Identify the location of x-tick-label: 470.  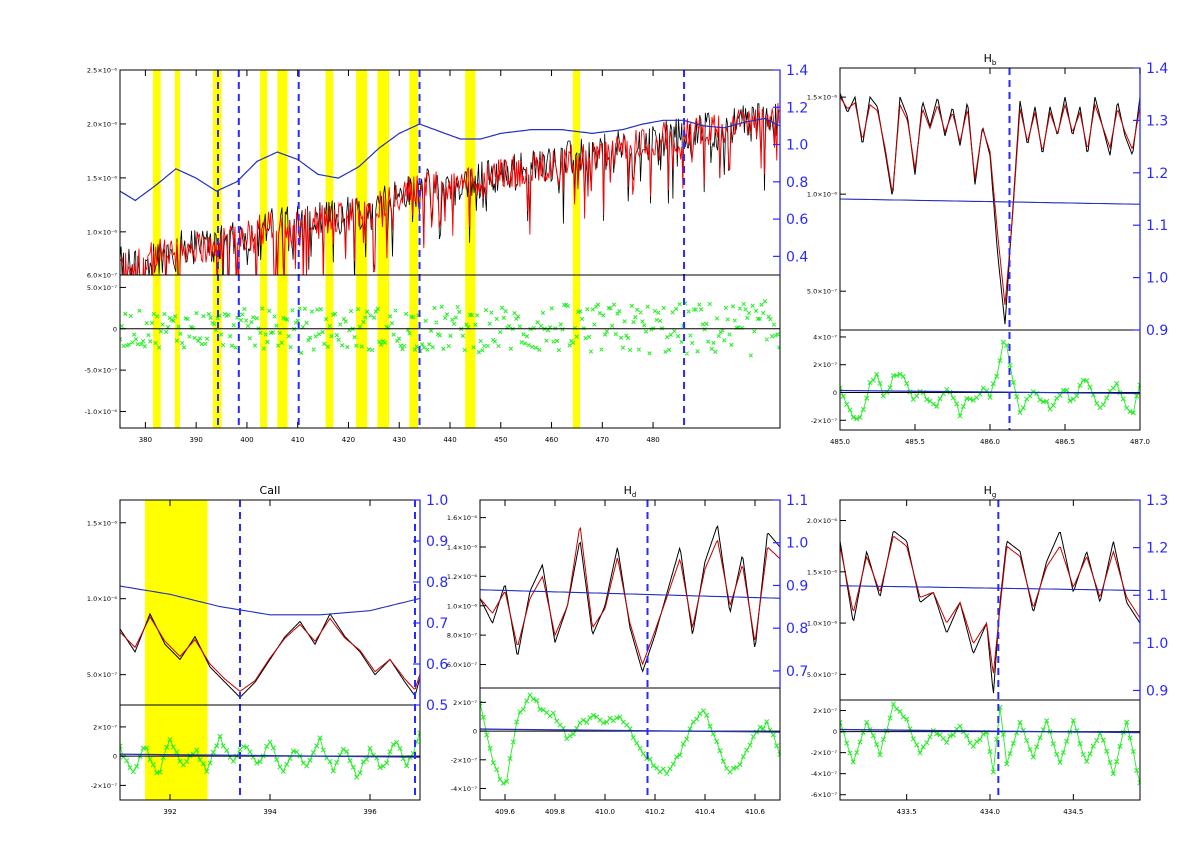
(602, 440).